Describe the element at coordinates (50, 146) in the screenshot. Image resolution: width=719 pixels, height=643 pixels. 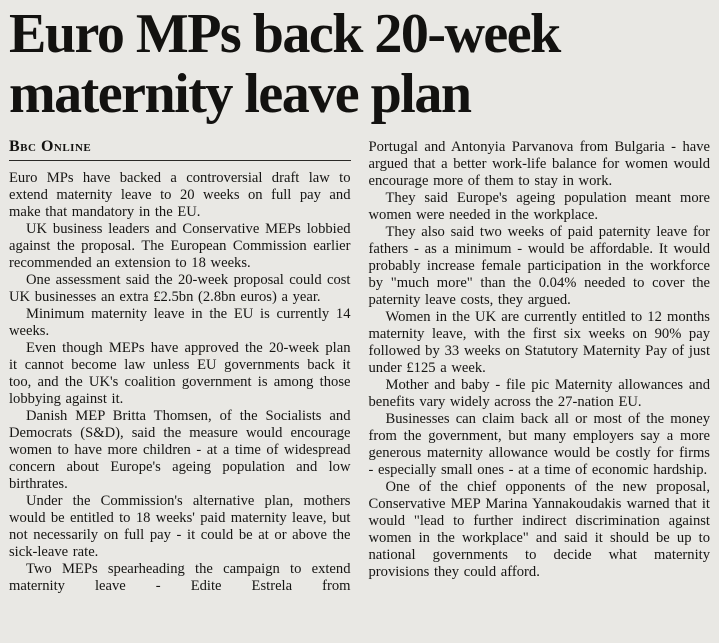
I see `byline: Bbc Online` at that location.